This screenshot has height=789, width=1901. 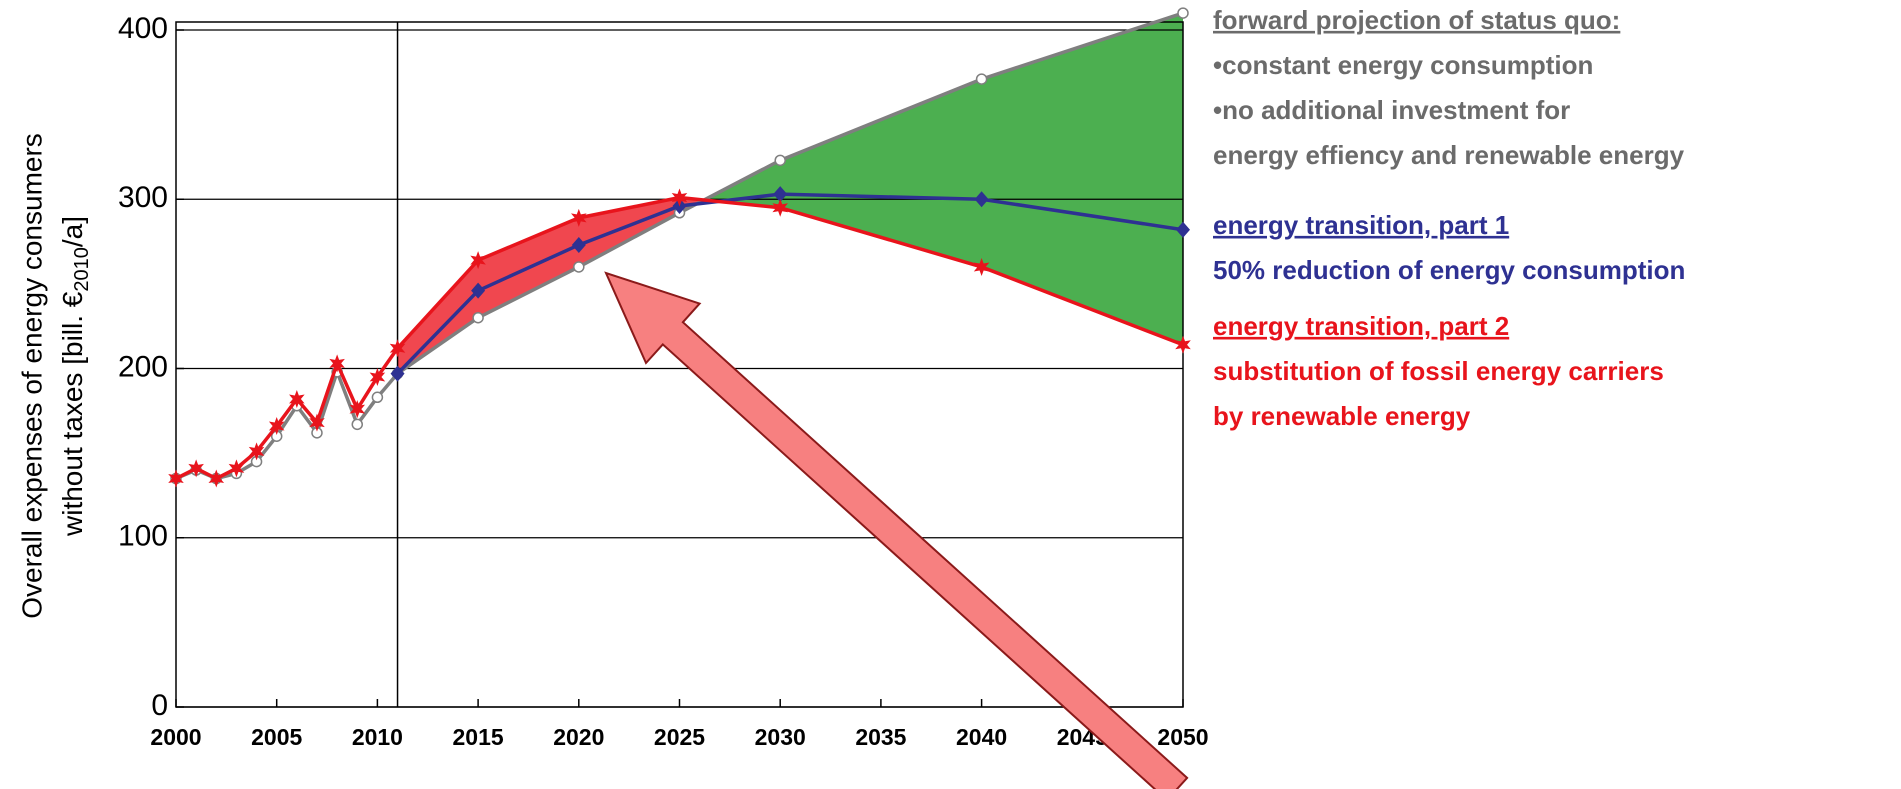 I want to click on legend-entry: energy transition, part 1, so click(x=1361, y=225).